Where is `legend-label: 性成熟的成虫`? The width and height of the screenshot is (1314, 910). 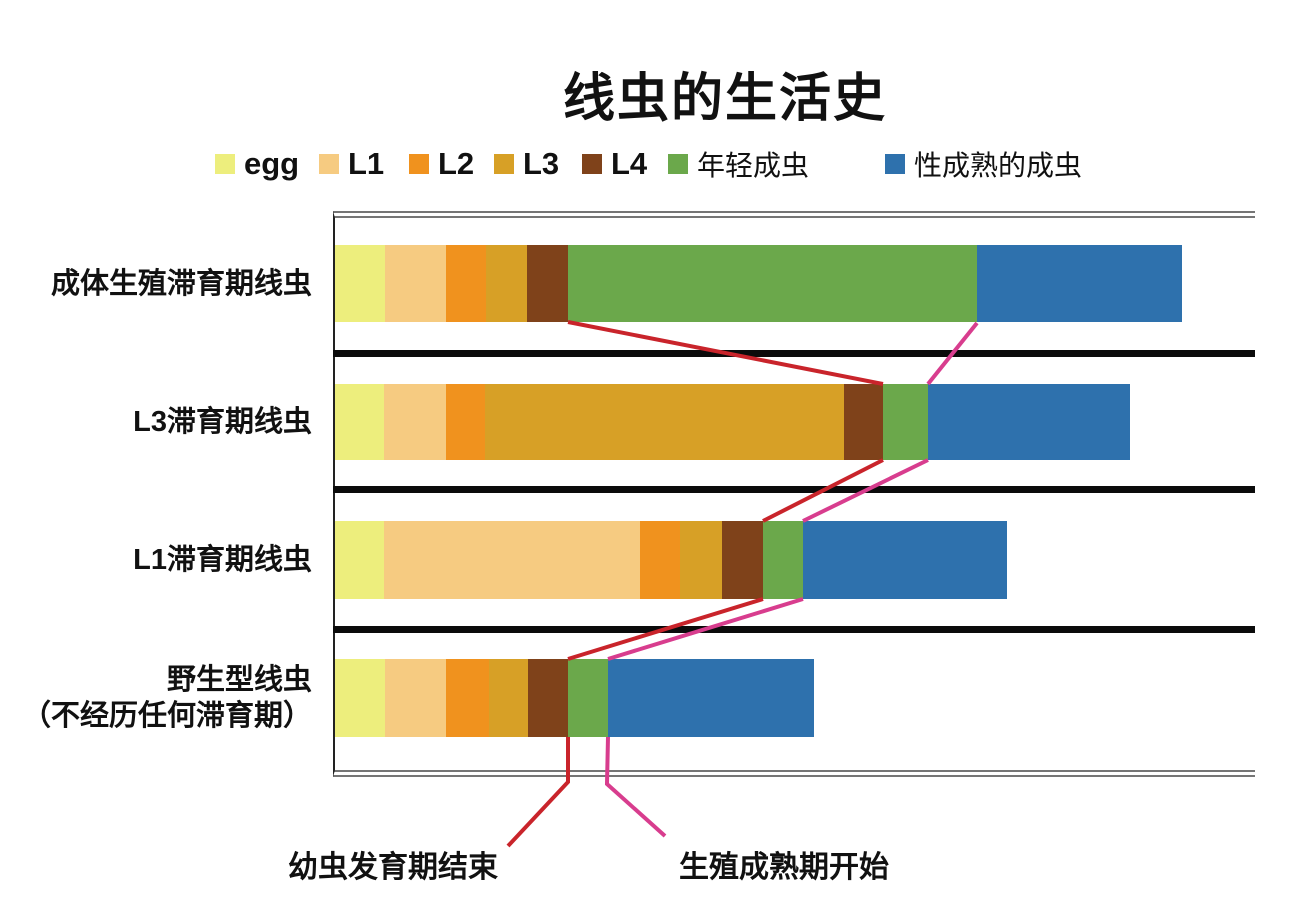 legend-label: 性成熟的成虫 is located at coordinates (998, 165).